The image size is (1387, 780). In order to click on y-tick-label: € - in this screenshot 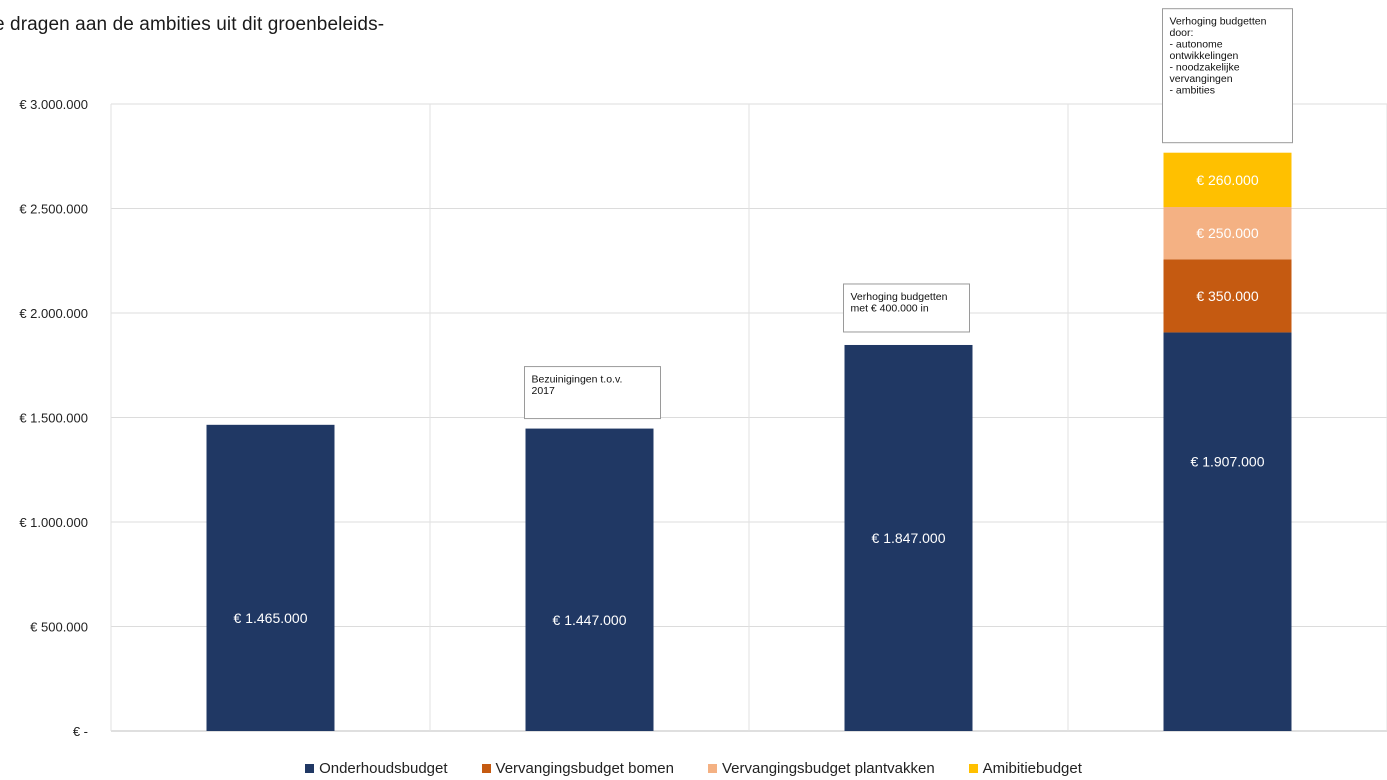, I will do `click(80, 731)`.